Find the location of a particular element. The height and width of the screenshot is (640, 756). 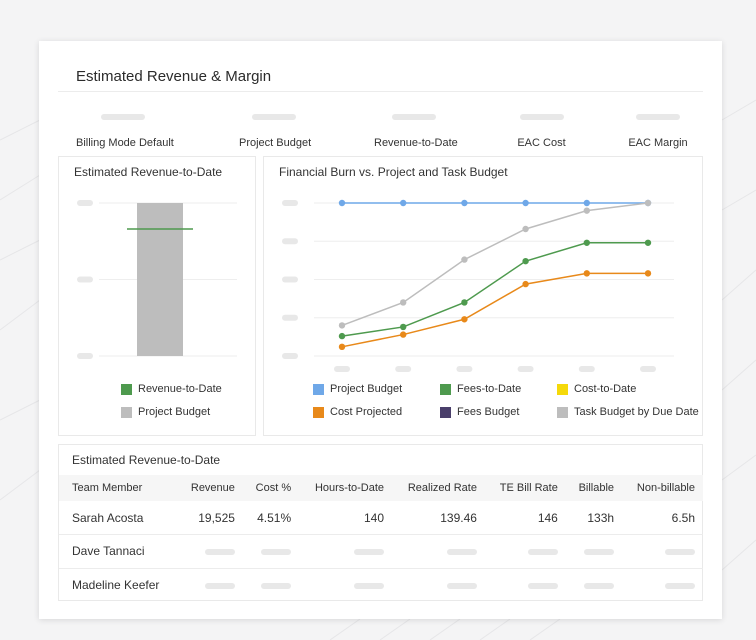

column-header-hours-to-date: Hours-to-Date is located at coordinates (349, 488).